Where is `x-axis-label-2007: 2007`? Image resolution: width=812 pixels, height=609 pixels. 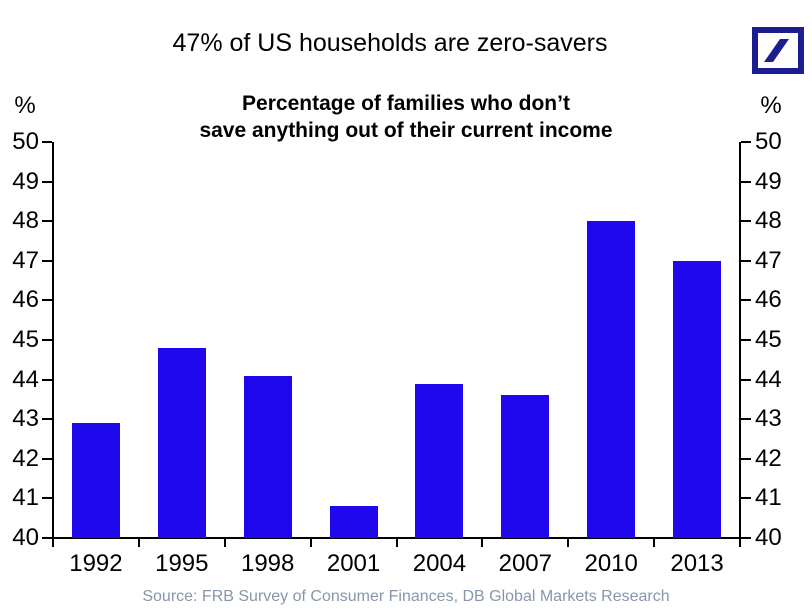 x-axis-label-2007: 2007 is located at coordinates (525, 563).